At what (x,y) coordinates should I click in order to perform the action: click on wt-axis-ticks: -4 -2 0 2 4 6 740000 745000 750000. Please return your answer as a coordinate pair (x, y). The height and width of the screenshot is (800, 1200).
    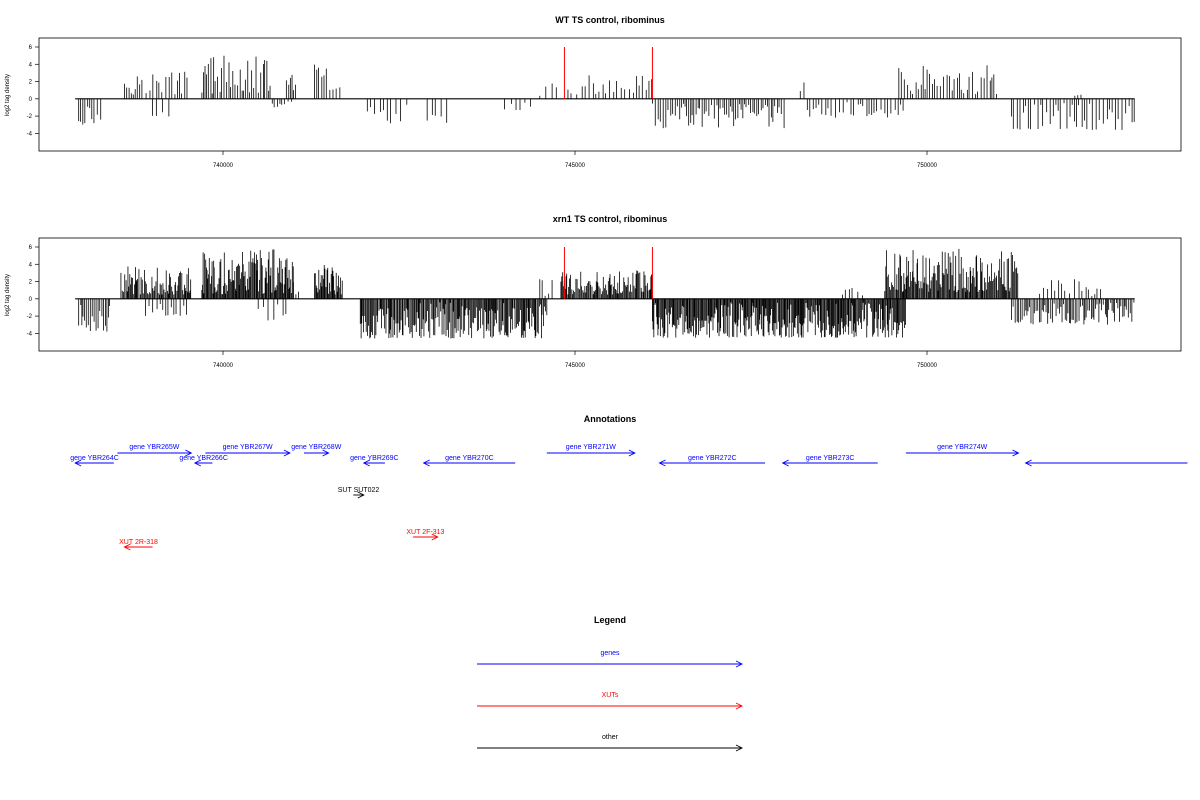
    Looking at the image, I should click on (482, 107).